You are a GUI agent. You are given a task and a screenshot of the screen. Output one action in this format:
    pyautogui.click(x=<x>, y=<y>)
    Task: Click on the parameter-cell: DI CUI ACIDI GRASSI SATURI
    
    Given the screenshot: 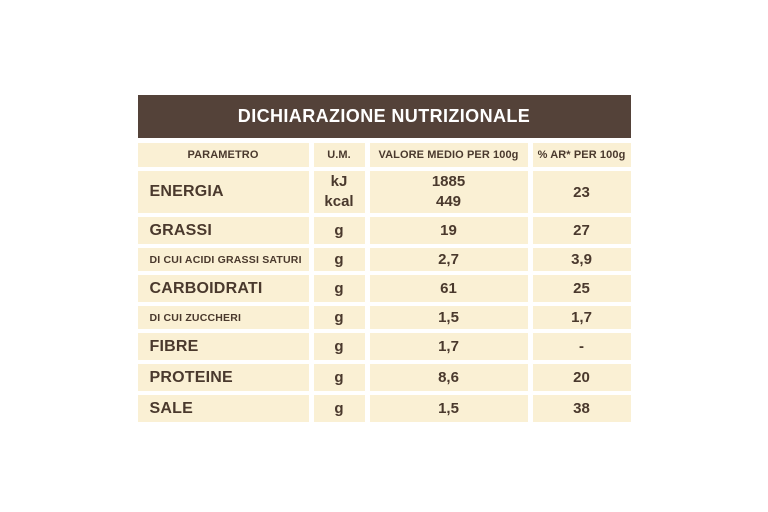 What is the action you would take?
    pyautogui.click(x=223, y=259)
    